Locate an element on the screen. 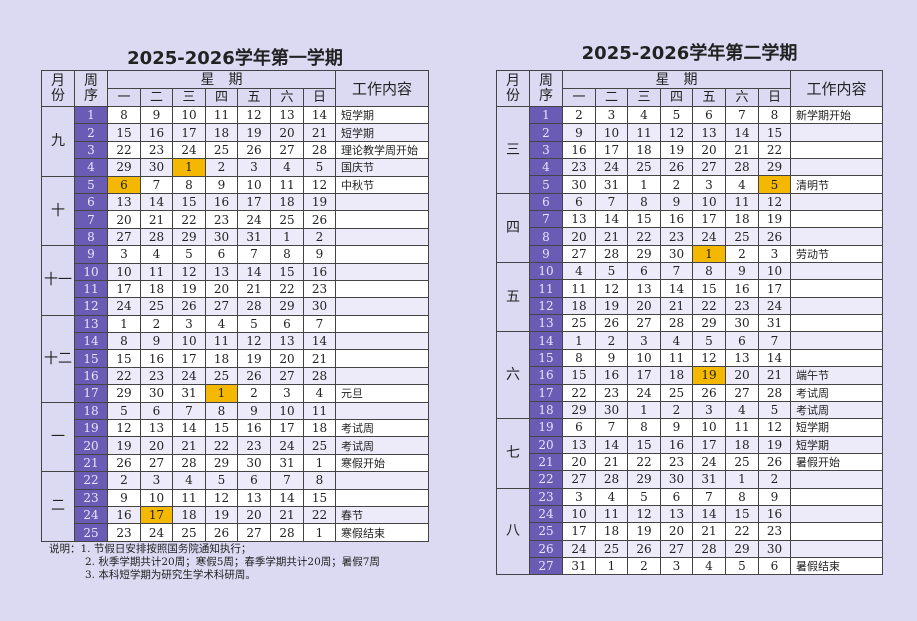 This screenshot has width=917, height=621. date-cell: 1 is located at coordinates (287, 237).